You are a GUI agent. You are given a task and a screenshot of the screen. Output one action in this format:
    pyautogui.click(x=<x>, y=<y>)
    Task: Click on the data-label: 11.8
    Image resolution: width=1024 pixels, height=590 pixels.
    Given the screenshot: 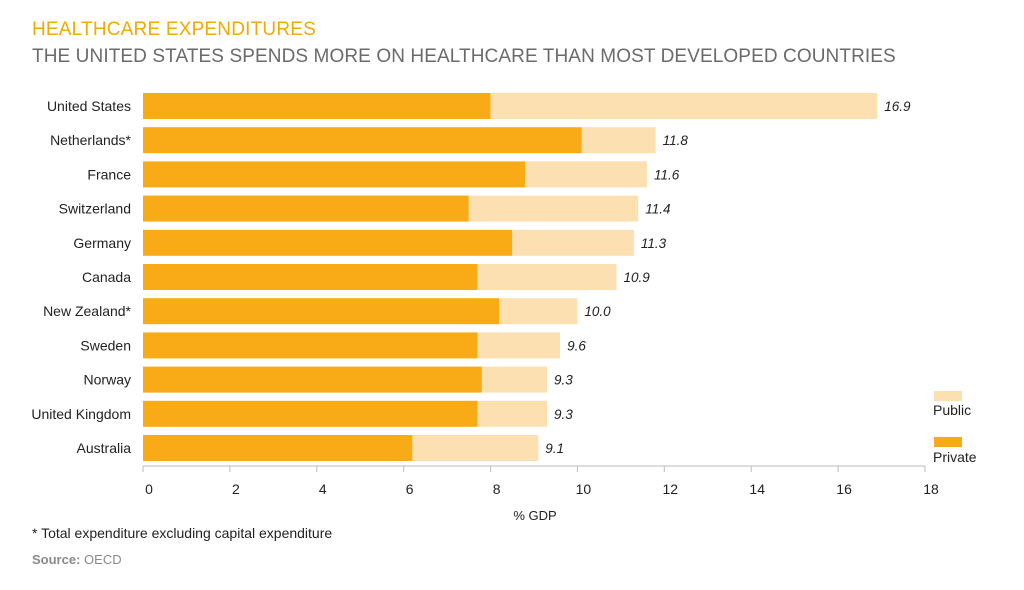 What is the action you would take?
    pyautogui.click(x=676, y=140)
    